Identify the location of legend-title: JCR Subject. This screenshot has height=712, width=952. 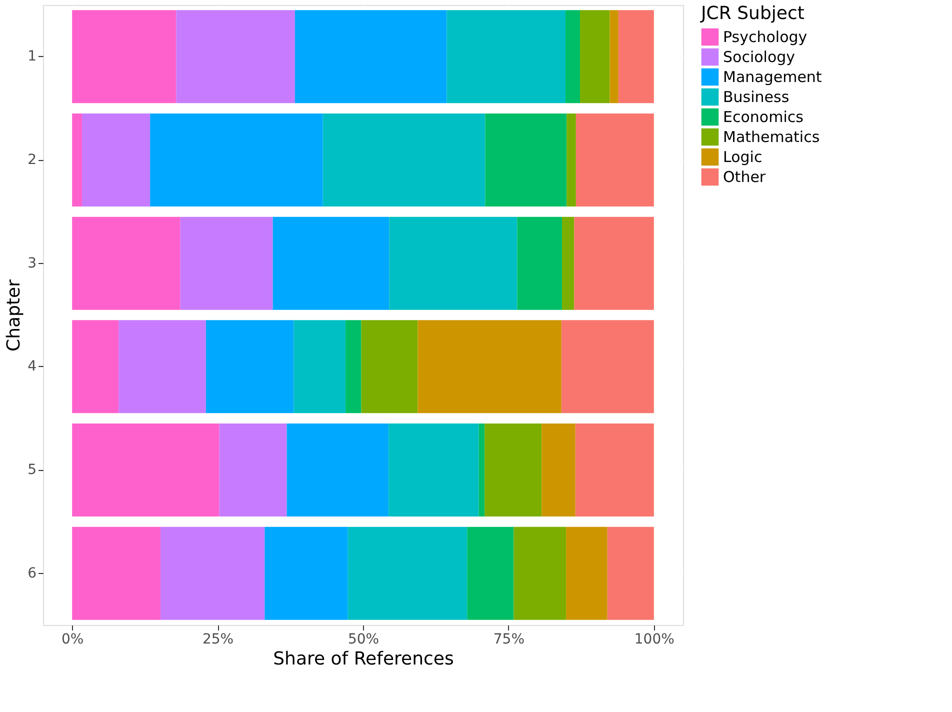
(752, 13).